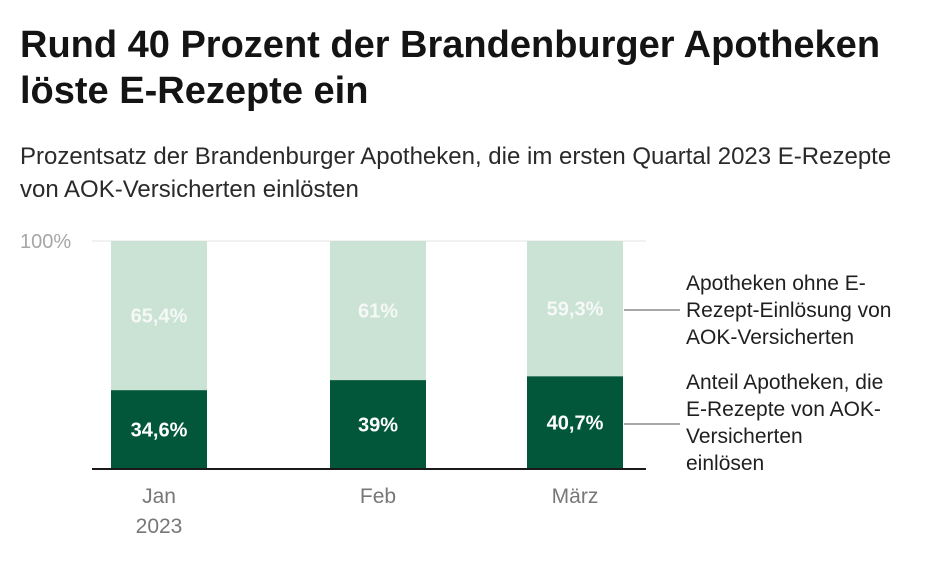 The image size is (931, 582). I want to click on legend-label: E-Rezepte von AOK-, so click(783, 409).